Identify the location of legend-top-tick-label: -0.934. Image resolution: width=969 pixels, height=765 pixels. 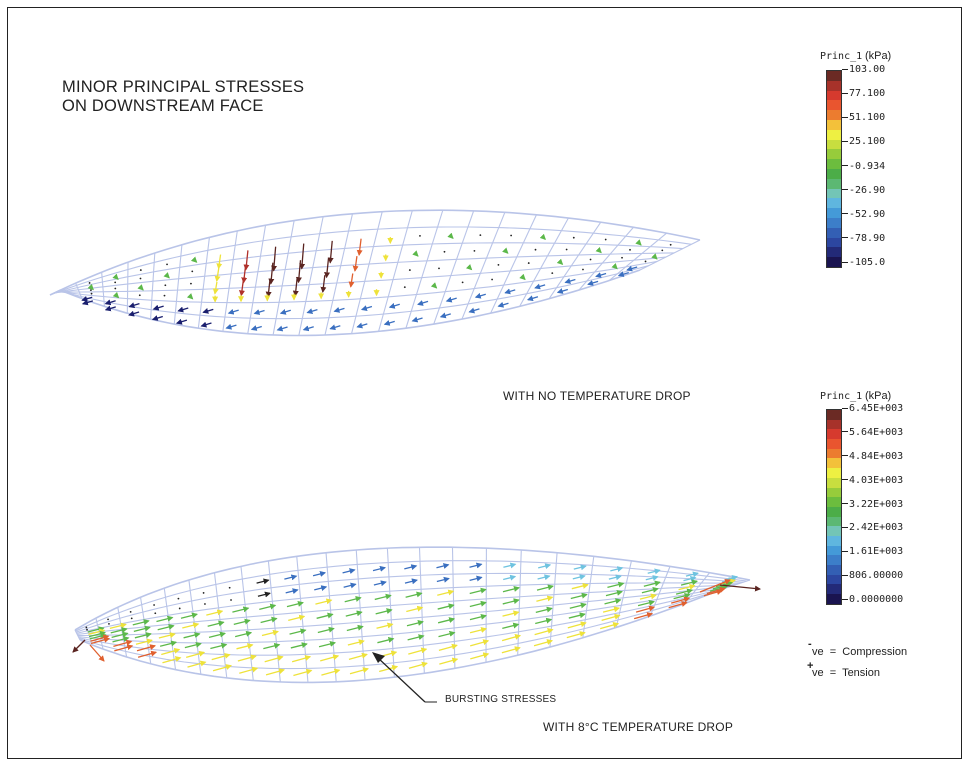
(863, 166).